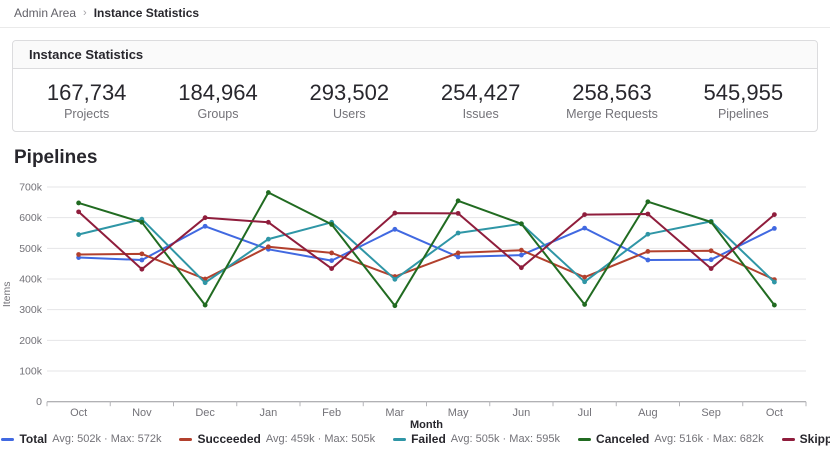 The width and height of the screenshot is (830, 452). Describe the element at coordinates (480, 92) in the screenshot. I see `stat-value: 254,427` at that location.